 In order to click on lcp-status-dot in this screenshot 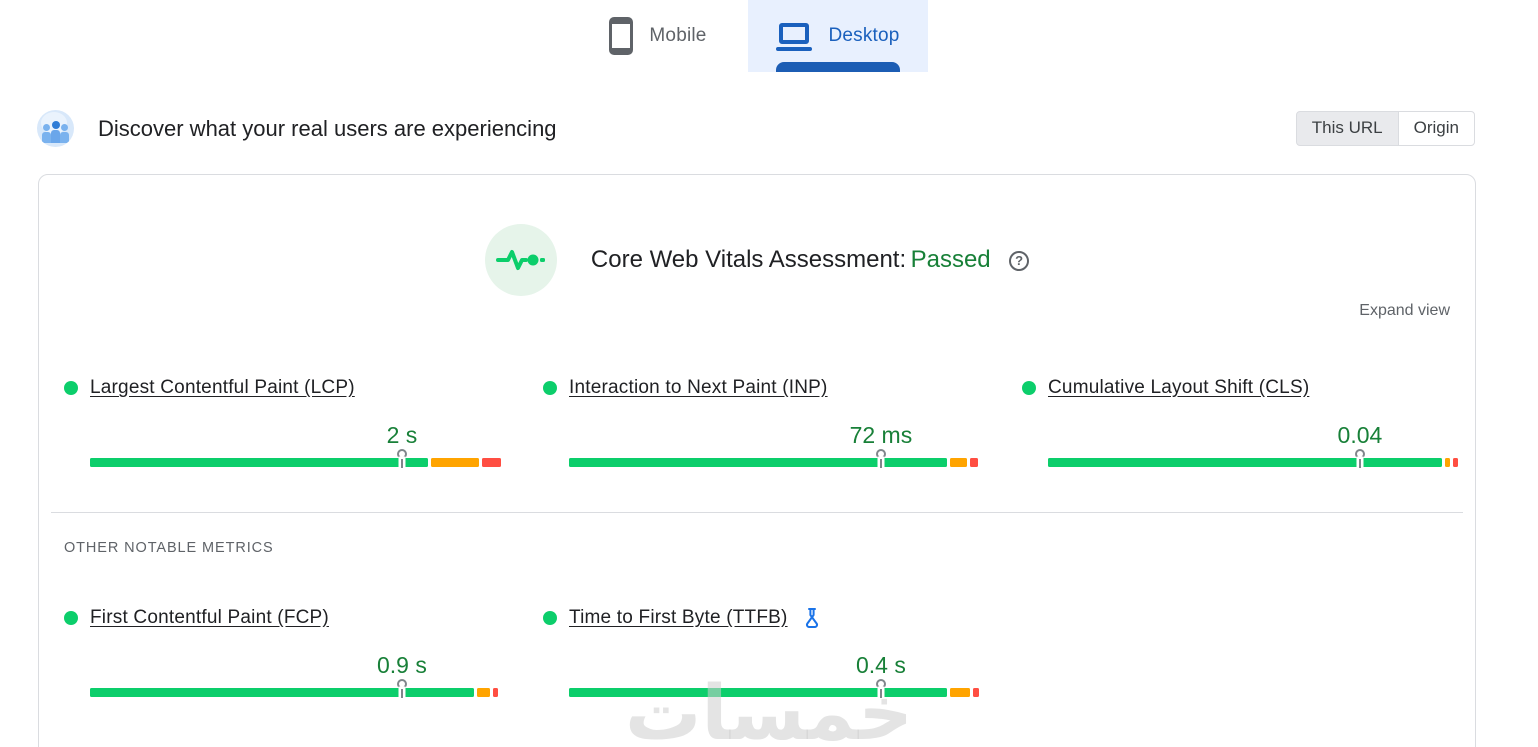, I will do `click(71, 388)`.